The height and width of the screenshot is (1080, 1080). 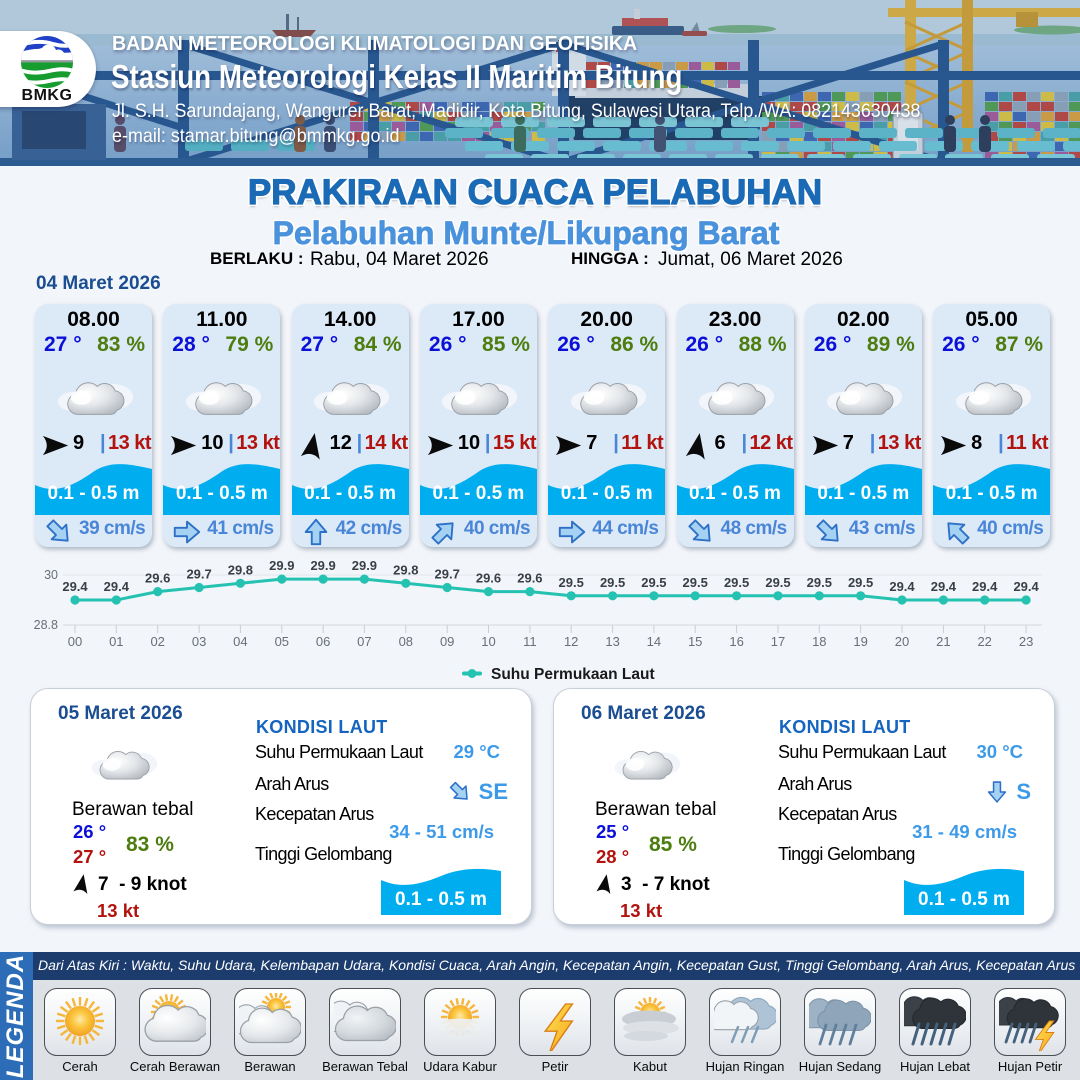 What do you see at coordinates (240, 641) in the screenshot?
I see `svg-text: 04` at bounding box center [240, 641].